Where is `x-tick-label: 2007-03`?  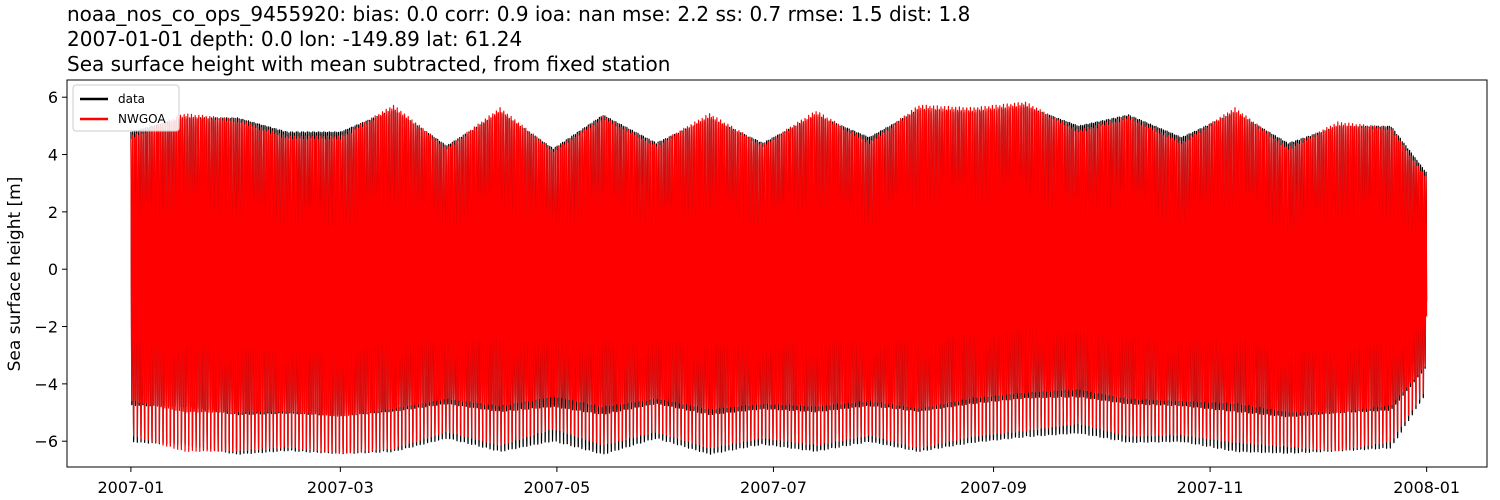
x-tick-label: 2007-03 is located at coordinates (340, 487).